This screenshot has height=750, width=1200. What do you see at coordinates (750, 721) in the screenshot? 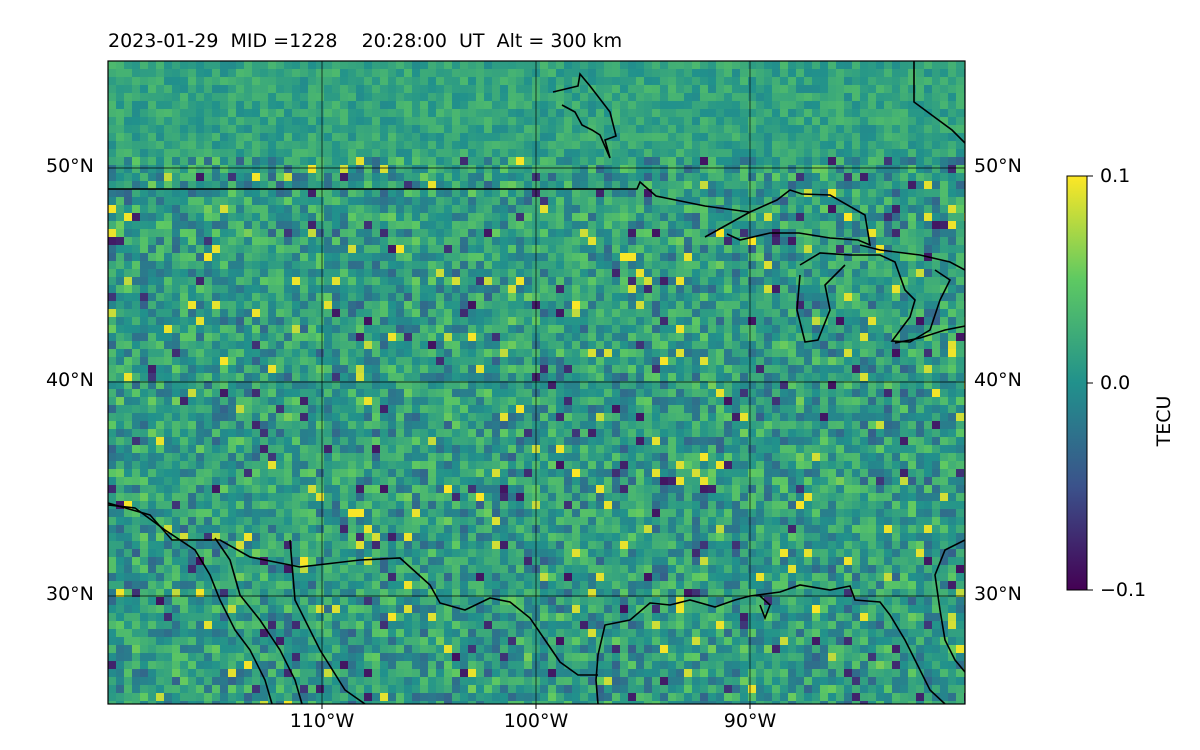
I see `lon-label-90: 90°W` at bounding box center [750, 721].